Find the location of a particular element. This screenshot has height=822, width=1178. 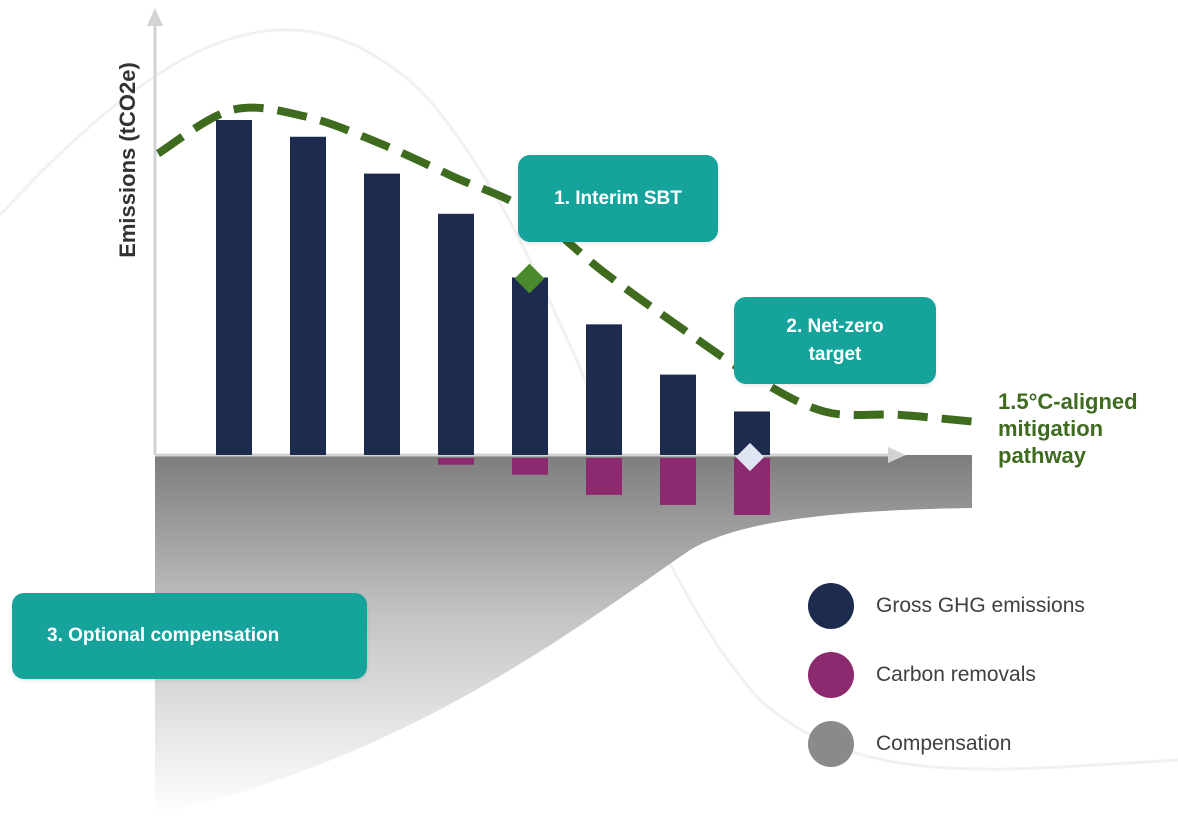

net-zero-label-line2: target is located at coordinates (835, 354).